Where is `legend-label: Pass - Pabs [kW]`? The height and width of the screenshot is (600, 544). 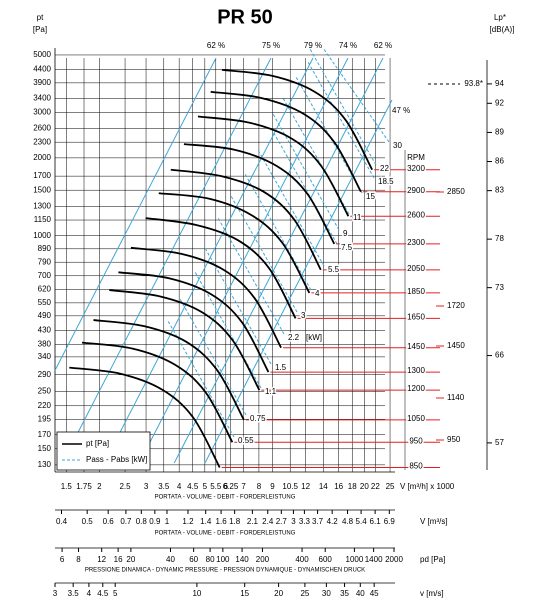
legend-label: Pass - Pabs [kW] is located at coordinates (116, 459).